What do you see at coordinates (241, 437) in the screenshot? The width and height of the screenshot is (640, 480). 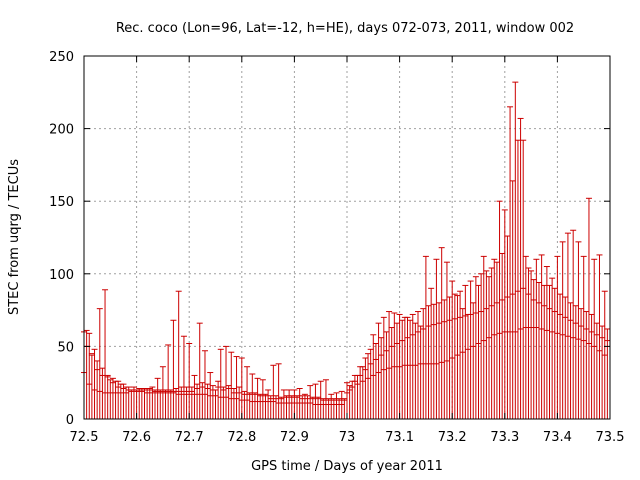 I see `x-tick-label: 72.8` at bounding box center [241, 437].